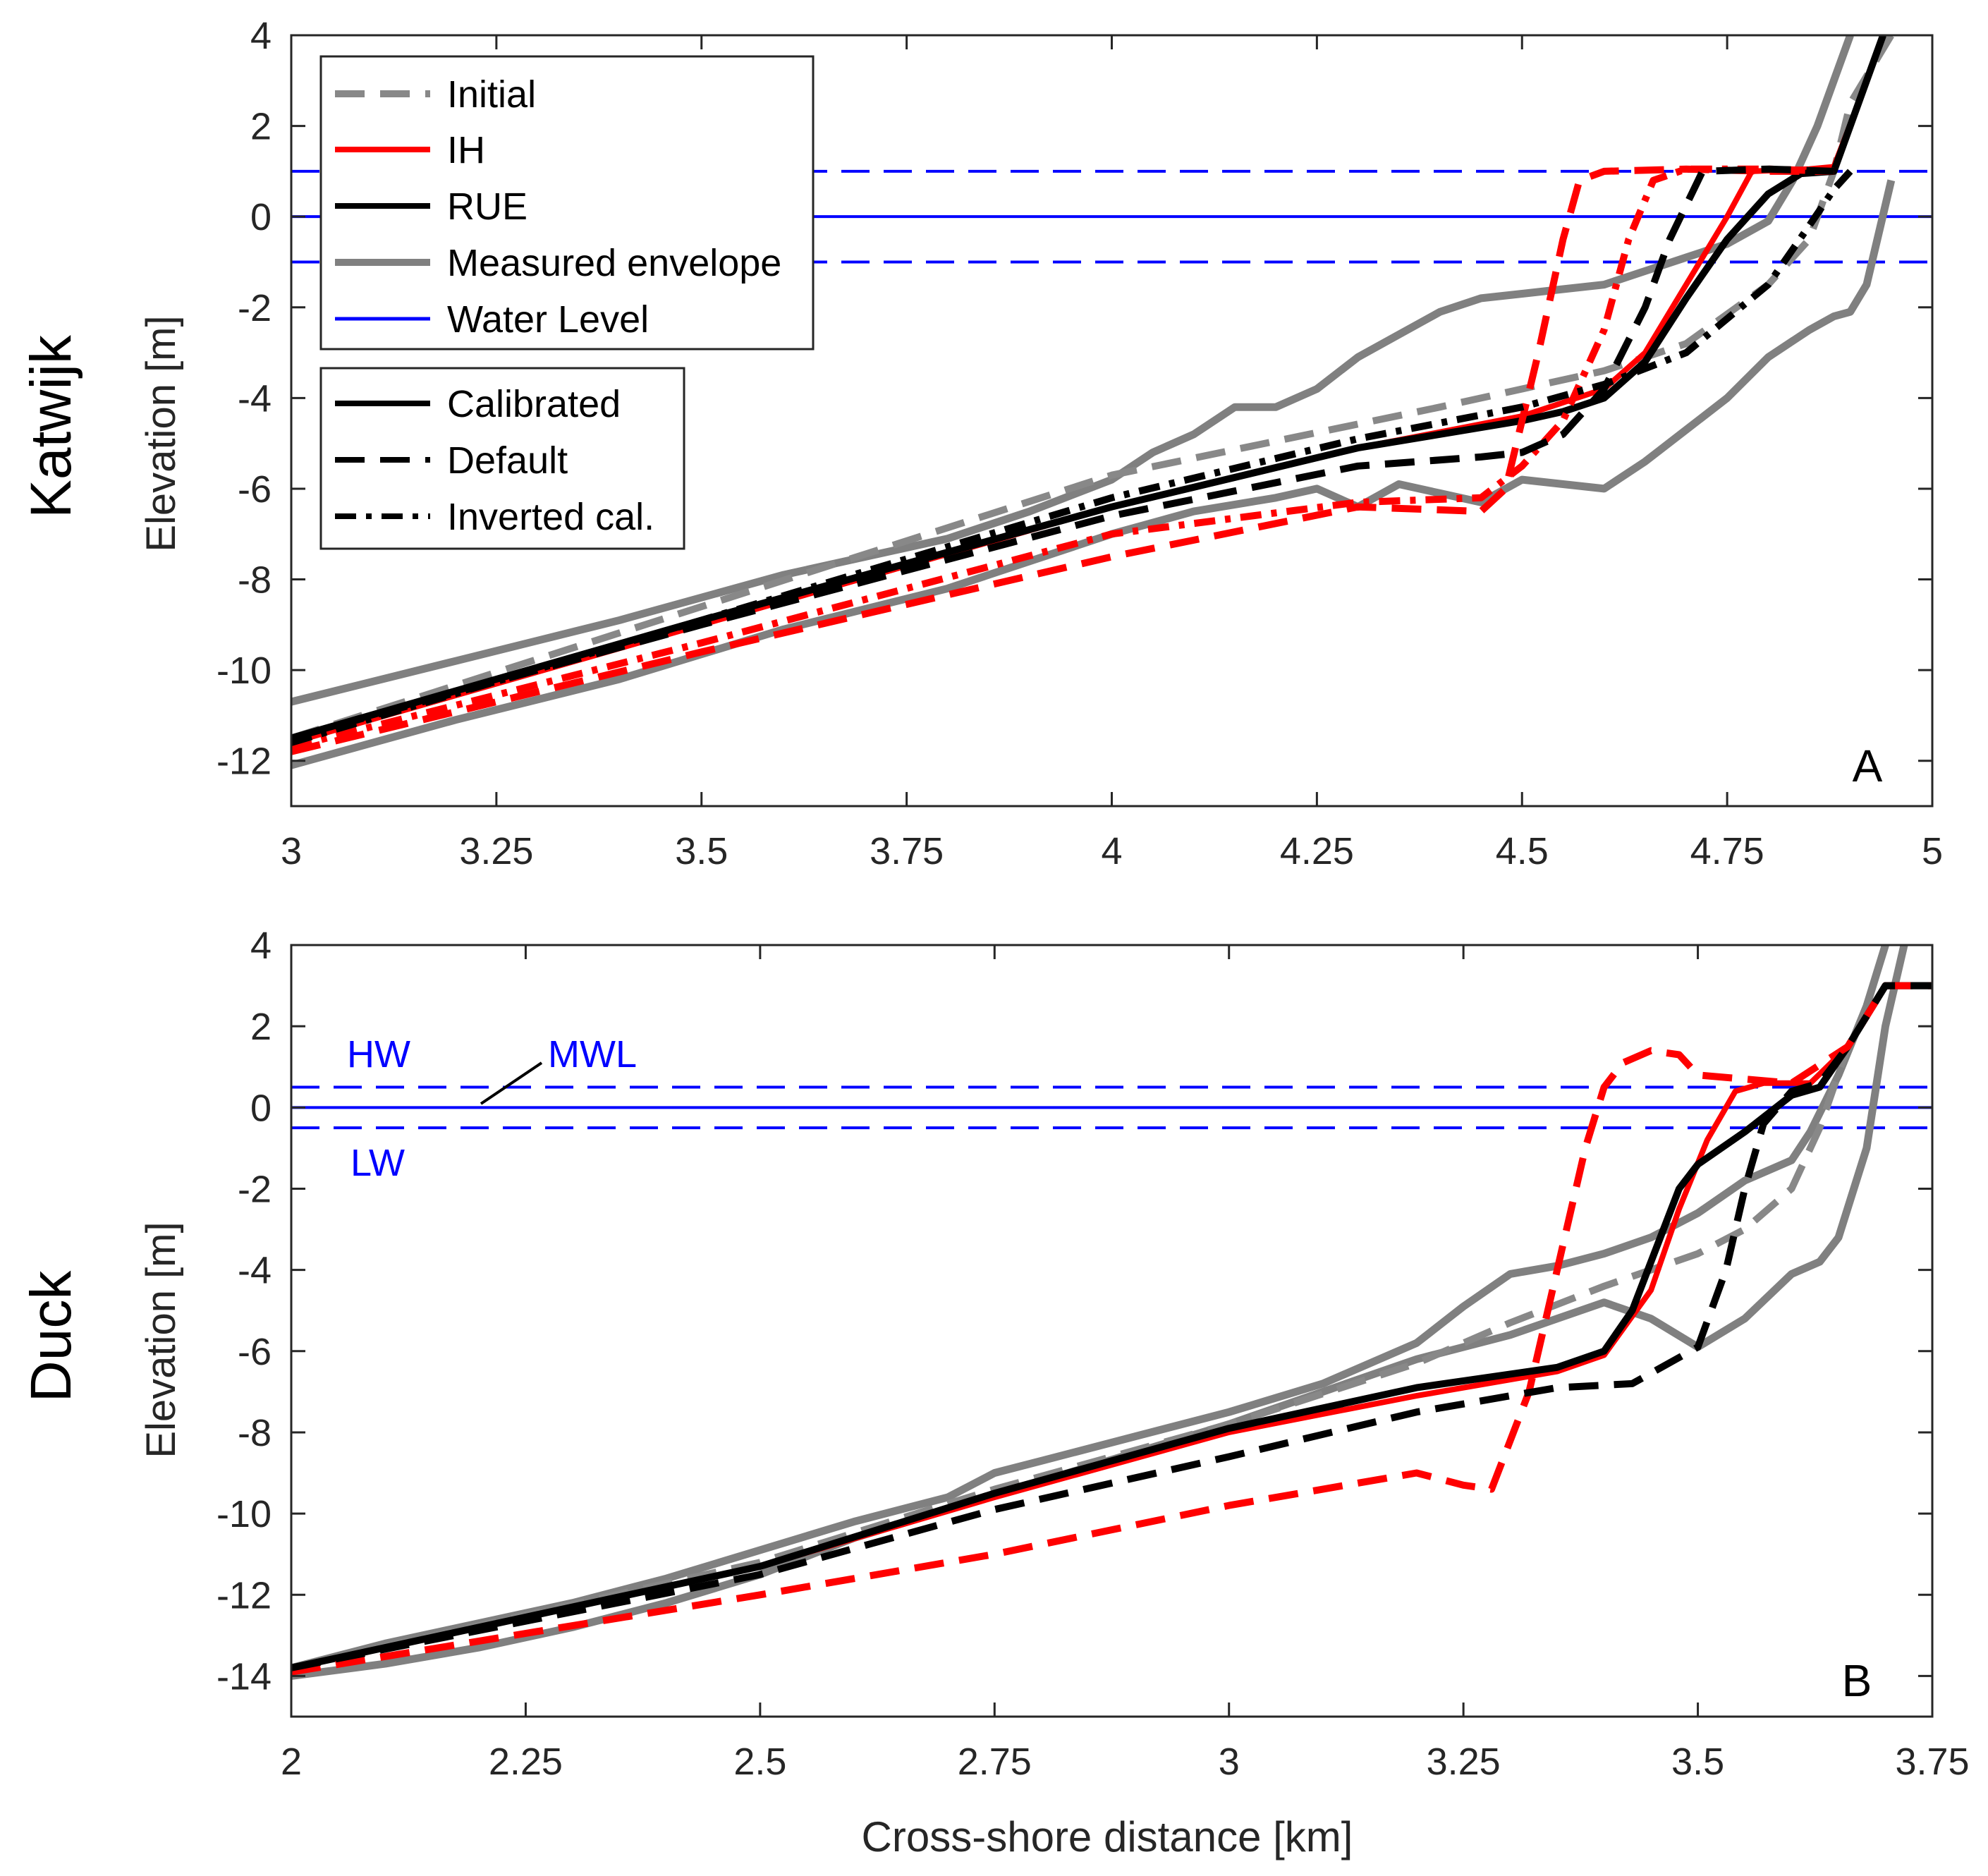  I want to click on annotation-mwl: MWL, so click(592, 1054).